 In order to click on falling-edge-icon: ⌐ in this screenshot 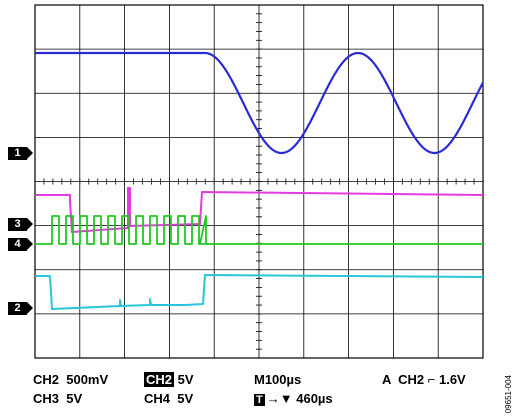, I will do `click(431, 379)`.